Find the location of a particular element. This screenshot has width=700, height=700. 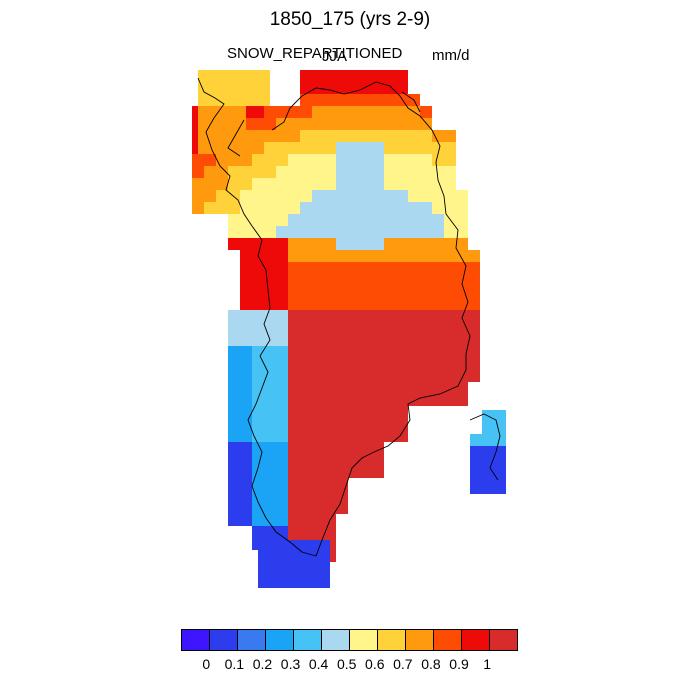

colorbar-tick-label: 0.7 is located at coordinates (403, 664).